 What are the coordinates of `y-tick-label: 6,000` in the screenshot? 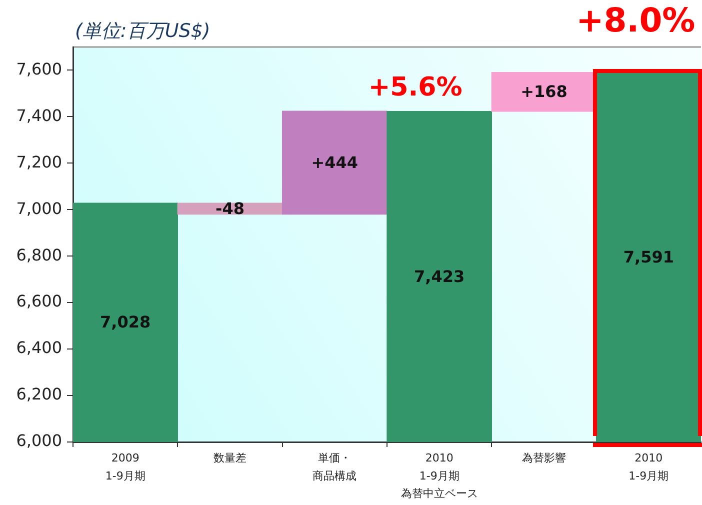 It's located at (39, 440).